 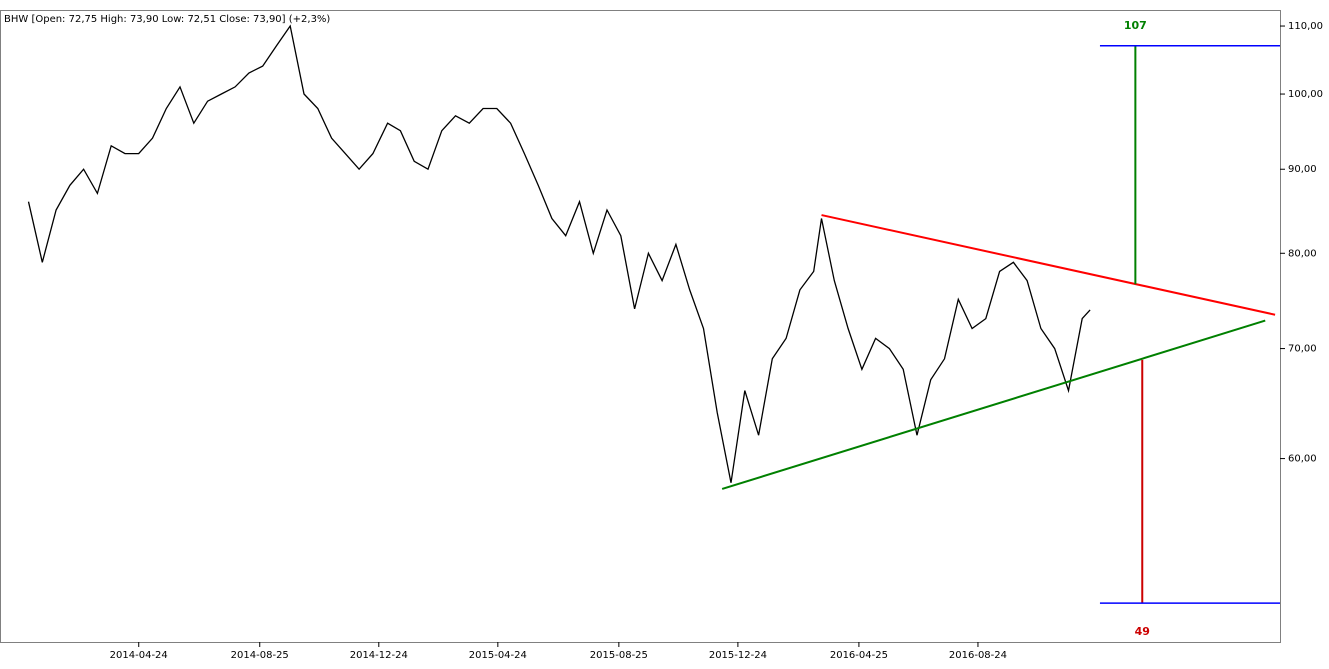 What do you see at coordinates (260, 655) in the screenshot?
I see `x-tick-label: 2014-08-25` at bounding box center [260, 655].